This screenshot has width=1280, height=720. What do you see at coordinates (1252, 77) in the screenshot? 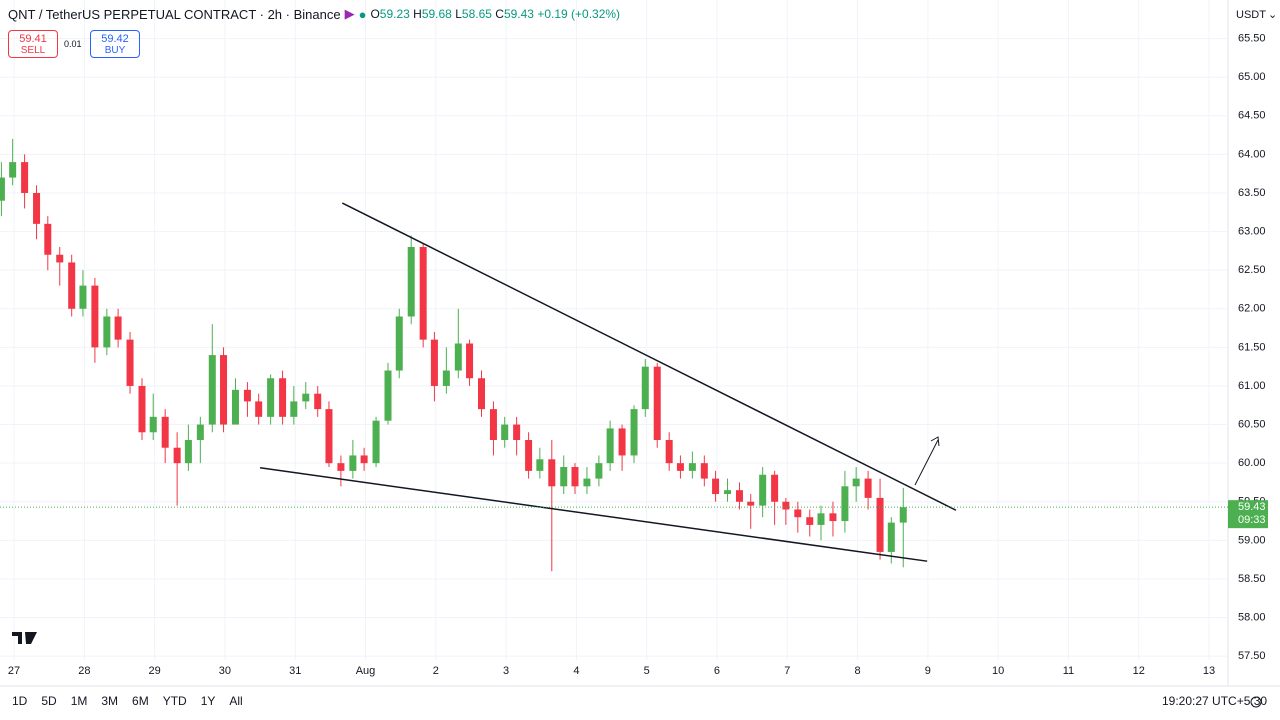
I see `y-tick-label: 65.00` at bounding box center [1252, 77].